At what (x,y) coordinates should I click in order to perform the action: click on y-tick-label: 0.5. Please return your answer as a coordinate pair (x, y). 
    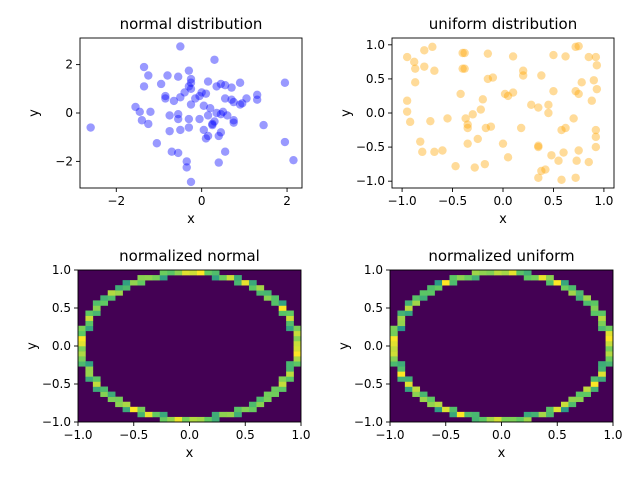
    Looking at the image, I should click on (375, 79).